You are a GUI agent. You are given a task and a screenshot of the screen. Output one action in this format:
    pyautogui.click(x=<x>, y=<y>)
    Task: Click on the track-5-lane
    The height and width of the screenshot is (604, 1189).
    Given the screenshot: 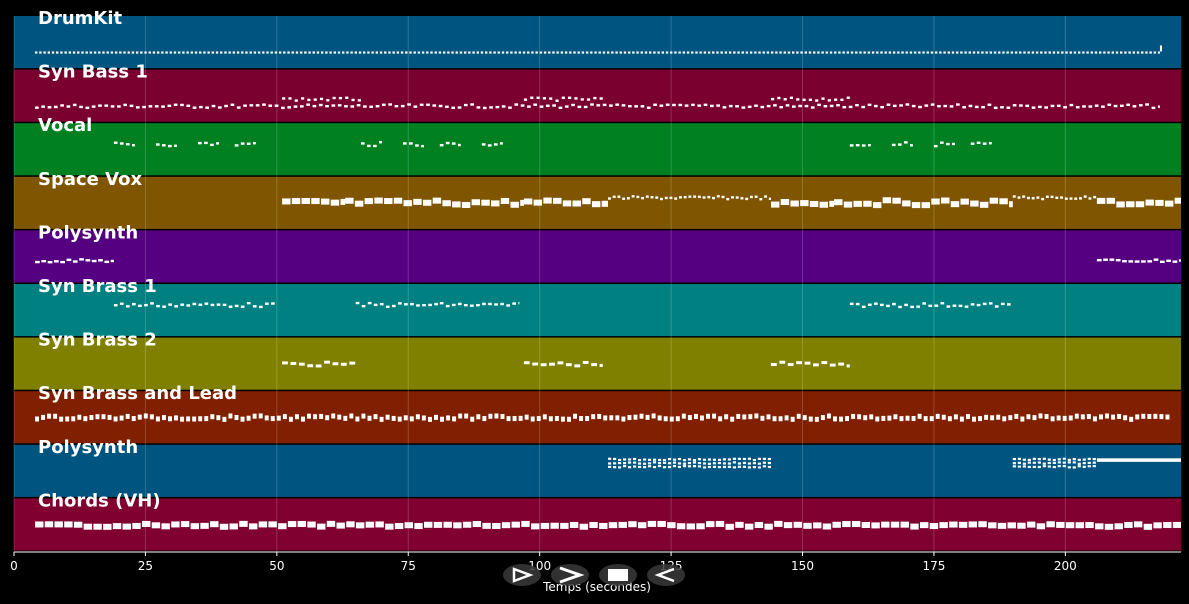 What is the action you would take?
    pyautogui.click(x=597, y=256)
    